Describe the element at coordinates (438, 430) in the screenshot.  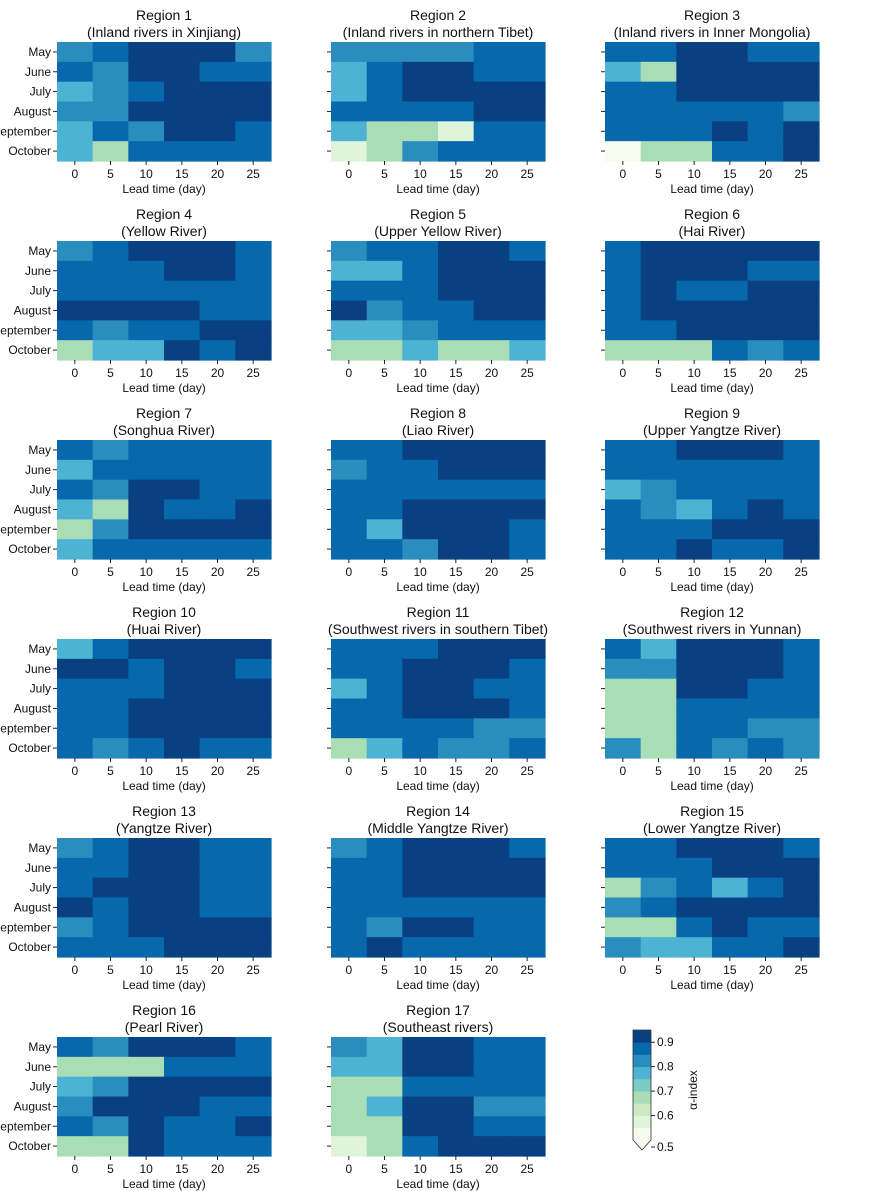
I see `panel-subtitle: (Liao River)` at that location.